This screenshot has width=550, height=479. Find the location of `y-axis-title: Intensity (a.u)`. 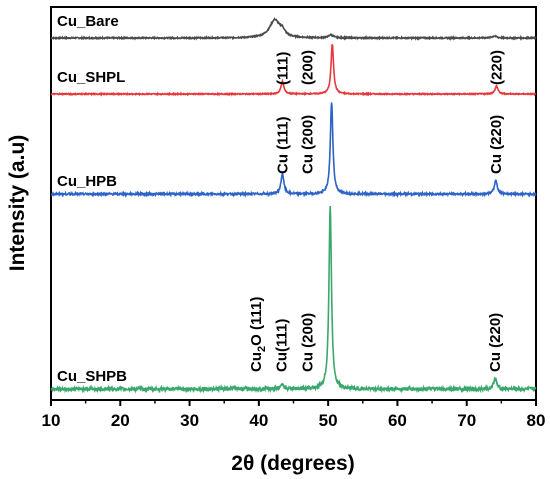

y-axis-title: Intensity (a.u) is located at coordinates (17, 203).